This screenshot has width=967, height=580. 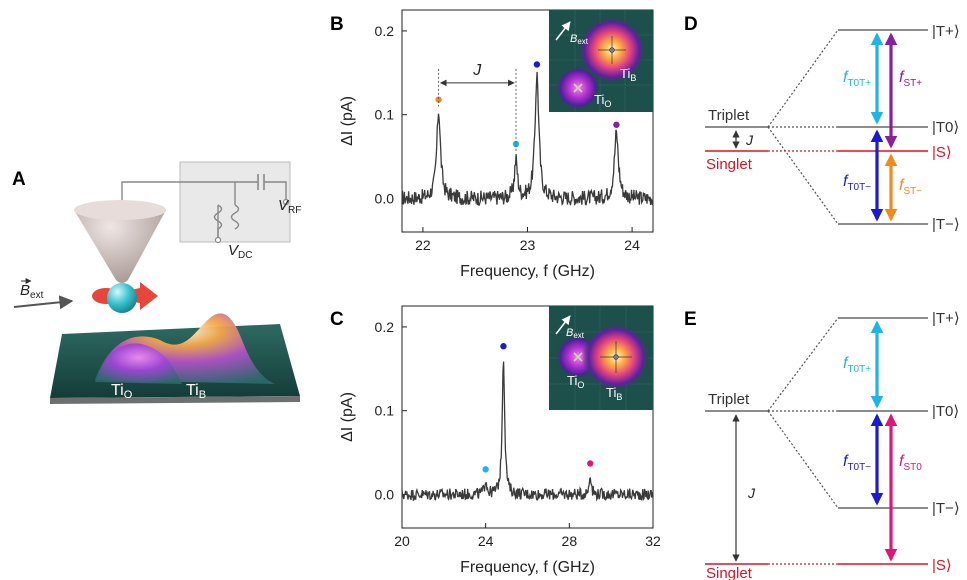 I want to click on plot-frame, so click(x=527, y=417).